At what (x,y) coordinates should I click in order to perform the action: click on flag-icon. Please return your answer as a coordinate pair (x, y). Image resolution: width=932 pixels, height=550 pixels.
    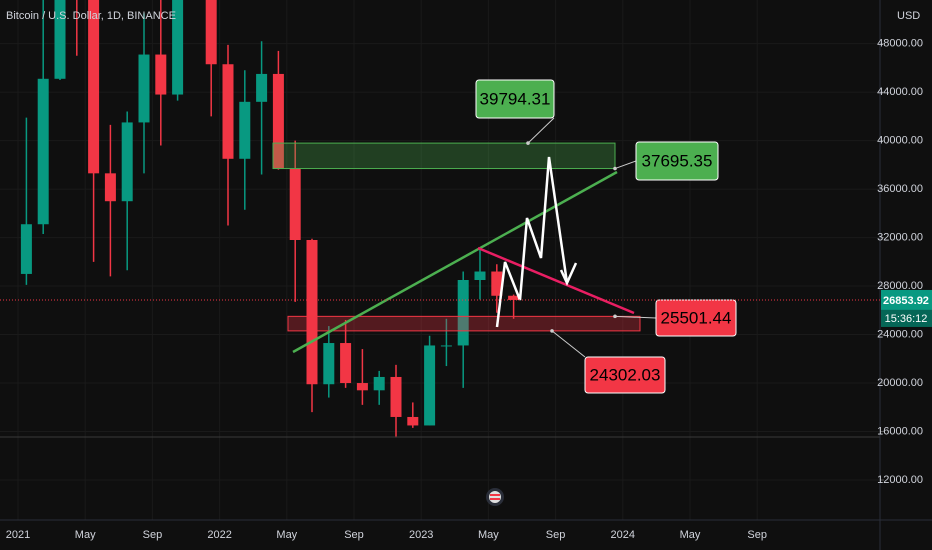
    Looking at the image, I should click on (495, 497).